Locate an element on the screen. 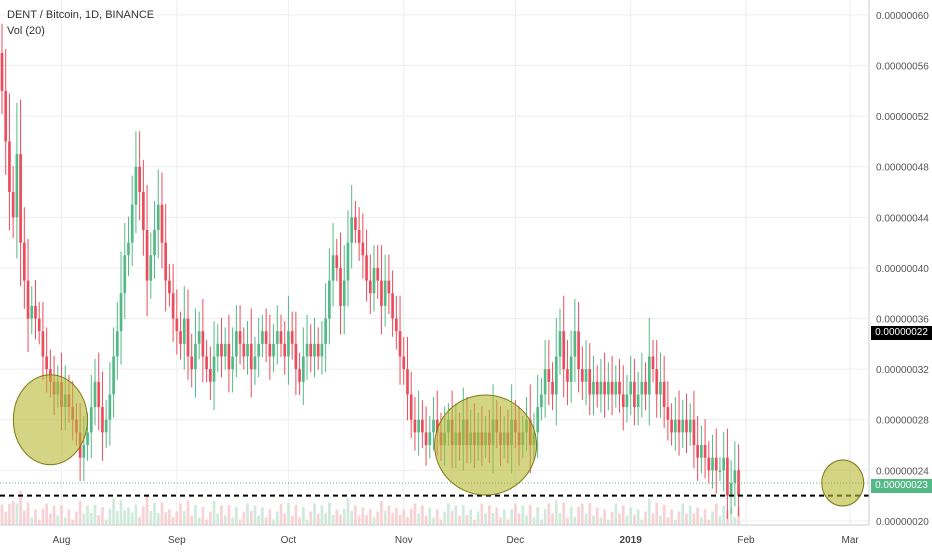 The image size is (932, 555). highlight-circle is located at coordinates (486, 445).